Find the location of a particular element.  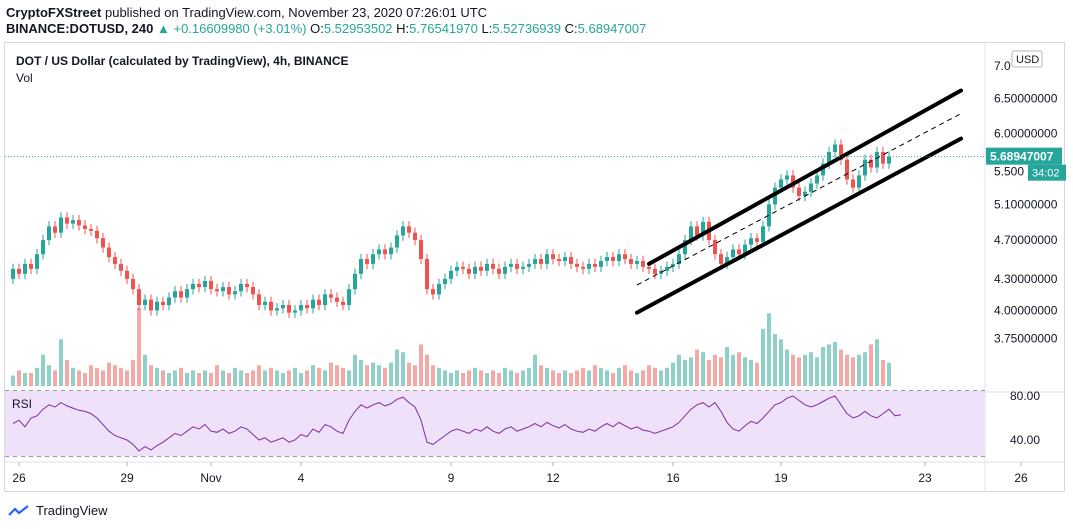

currency-label: USD is located at coordinates (1027, 60).